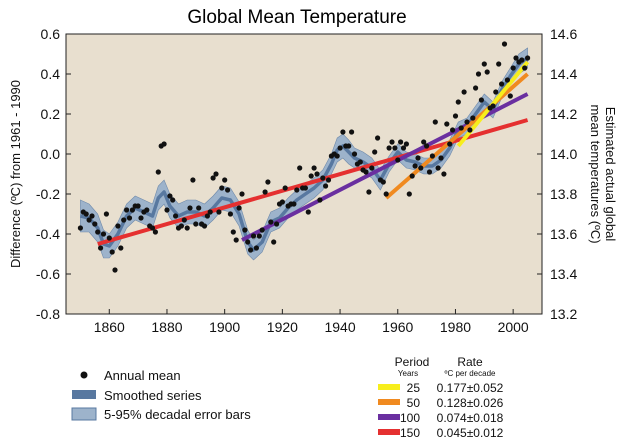 This screenshot has height=438, width=640. Describe the element at coordinates (48, 194) in the screenshot. I see `y-tick-label: -0.2` at that location.